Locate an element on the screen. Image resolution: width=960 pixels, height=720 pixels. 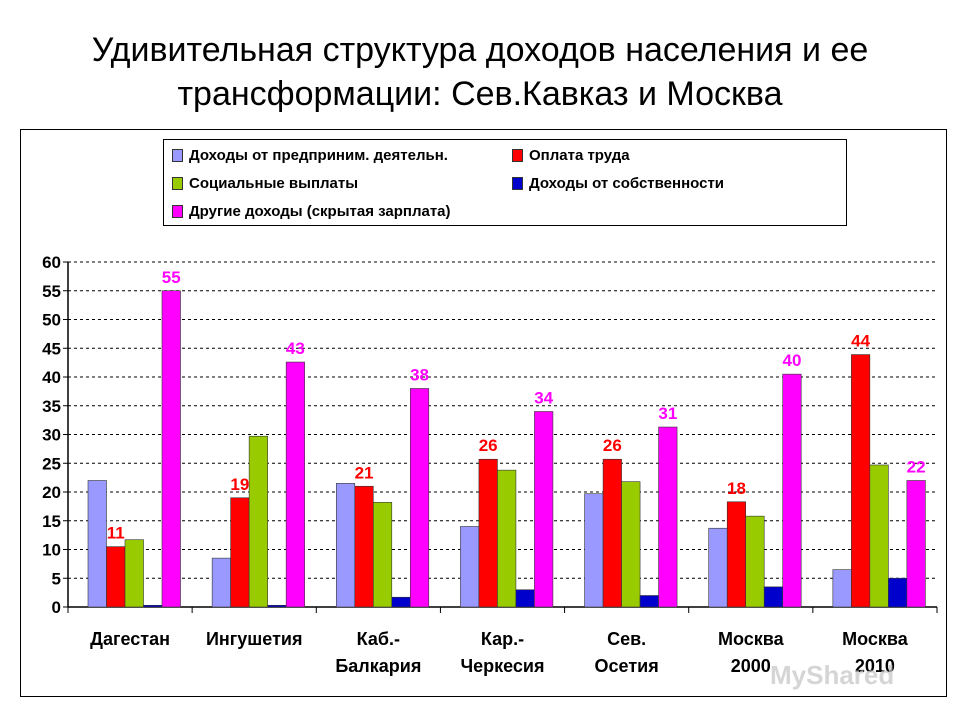
category-label: Кар.- is located at coordinates (502, 639).